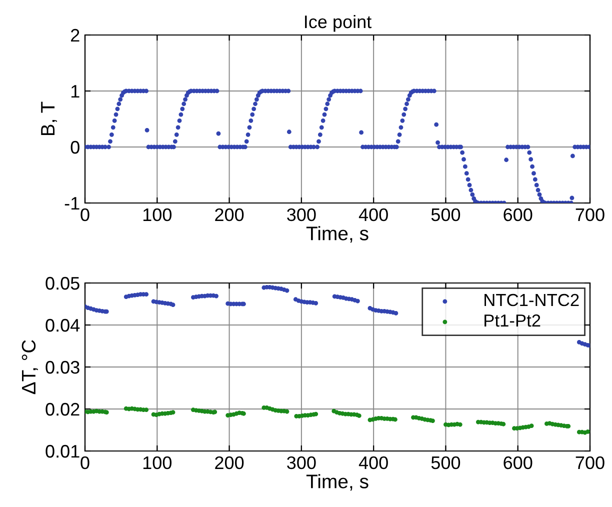 The width and height of the screenshot is (612, 507). I want to click on y-tick-label: 0.02, so click(63, 409).